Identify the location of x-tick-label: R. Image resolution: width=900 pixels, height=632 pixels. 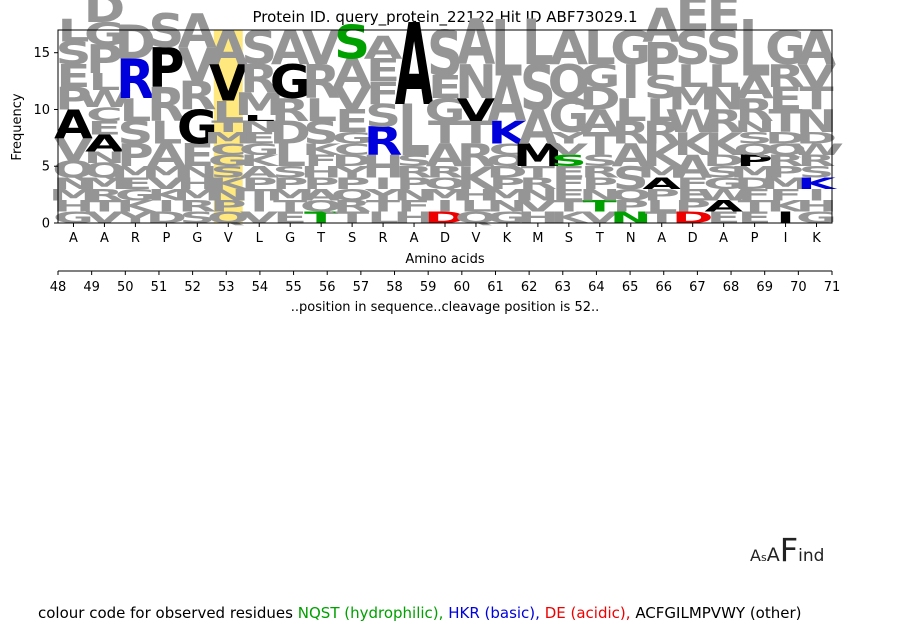
(383, 238).